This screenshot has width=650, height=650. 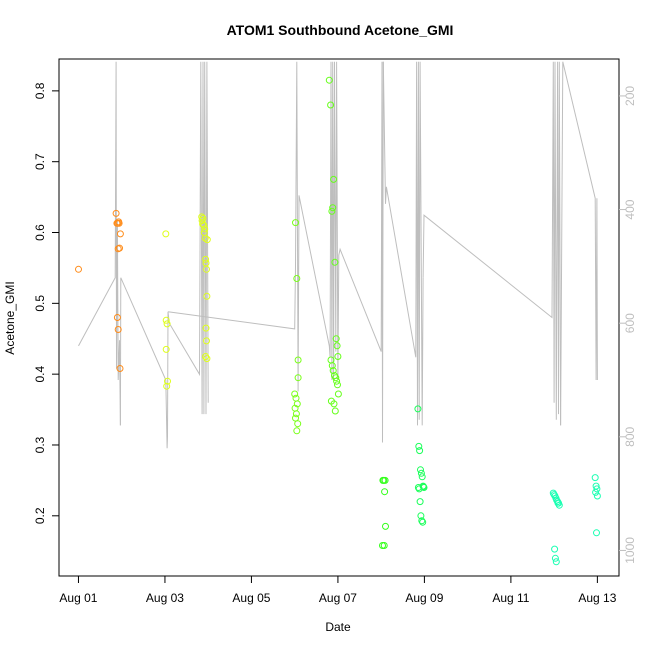 I want to click on y-tick-label: 0.5, so click(x=40, y=303).